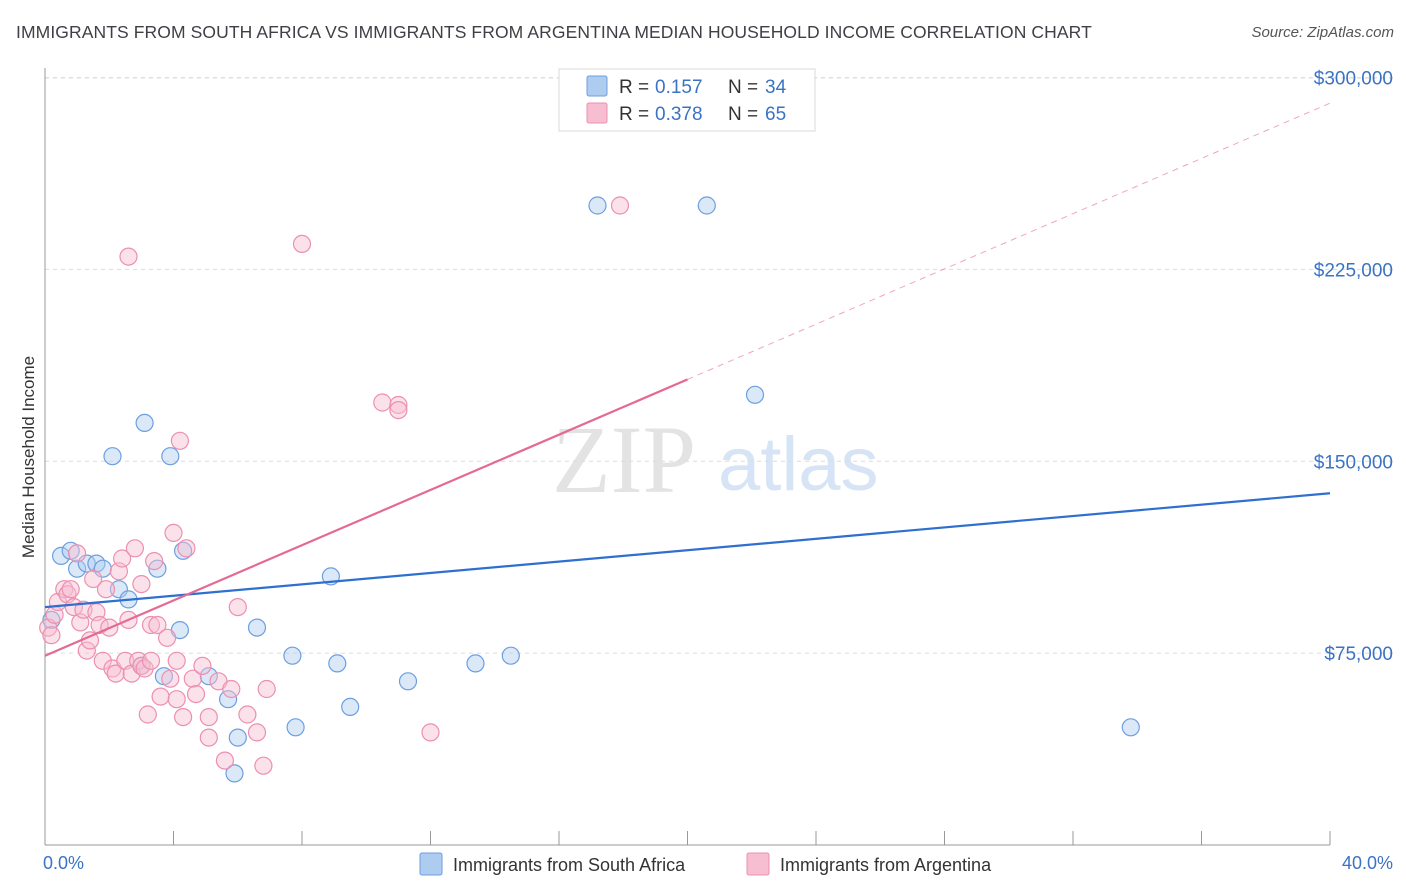  What do you see at coordinates (63, 863) in the screenshot?
I see `x-tick-label-min: 0.0%` at bounding box center [63, 863].